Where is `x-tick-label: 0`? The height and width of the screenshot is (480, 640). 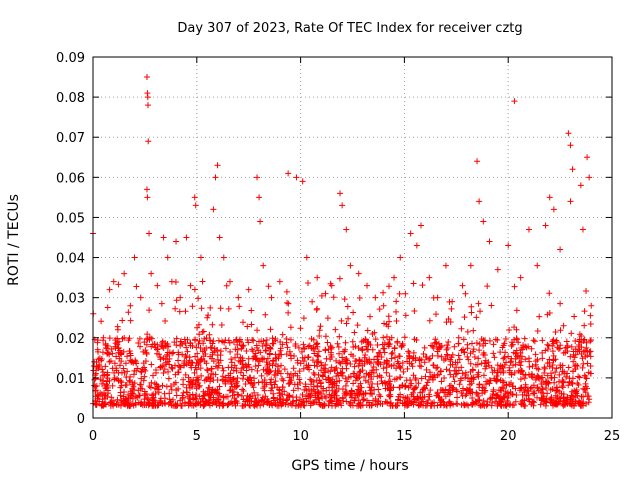
x-tick-label: 0 is located at coordinates (93, 436).